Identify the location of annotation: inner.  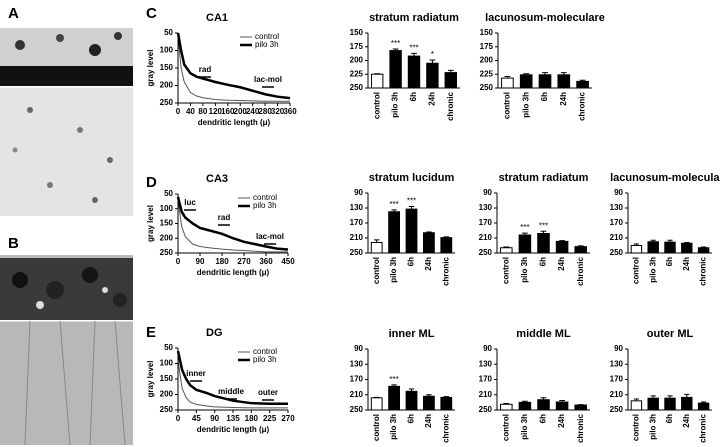
(196, 373).